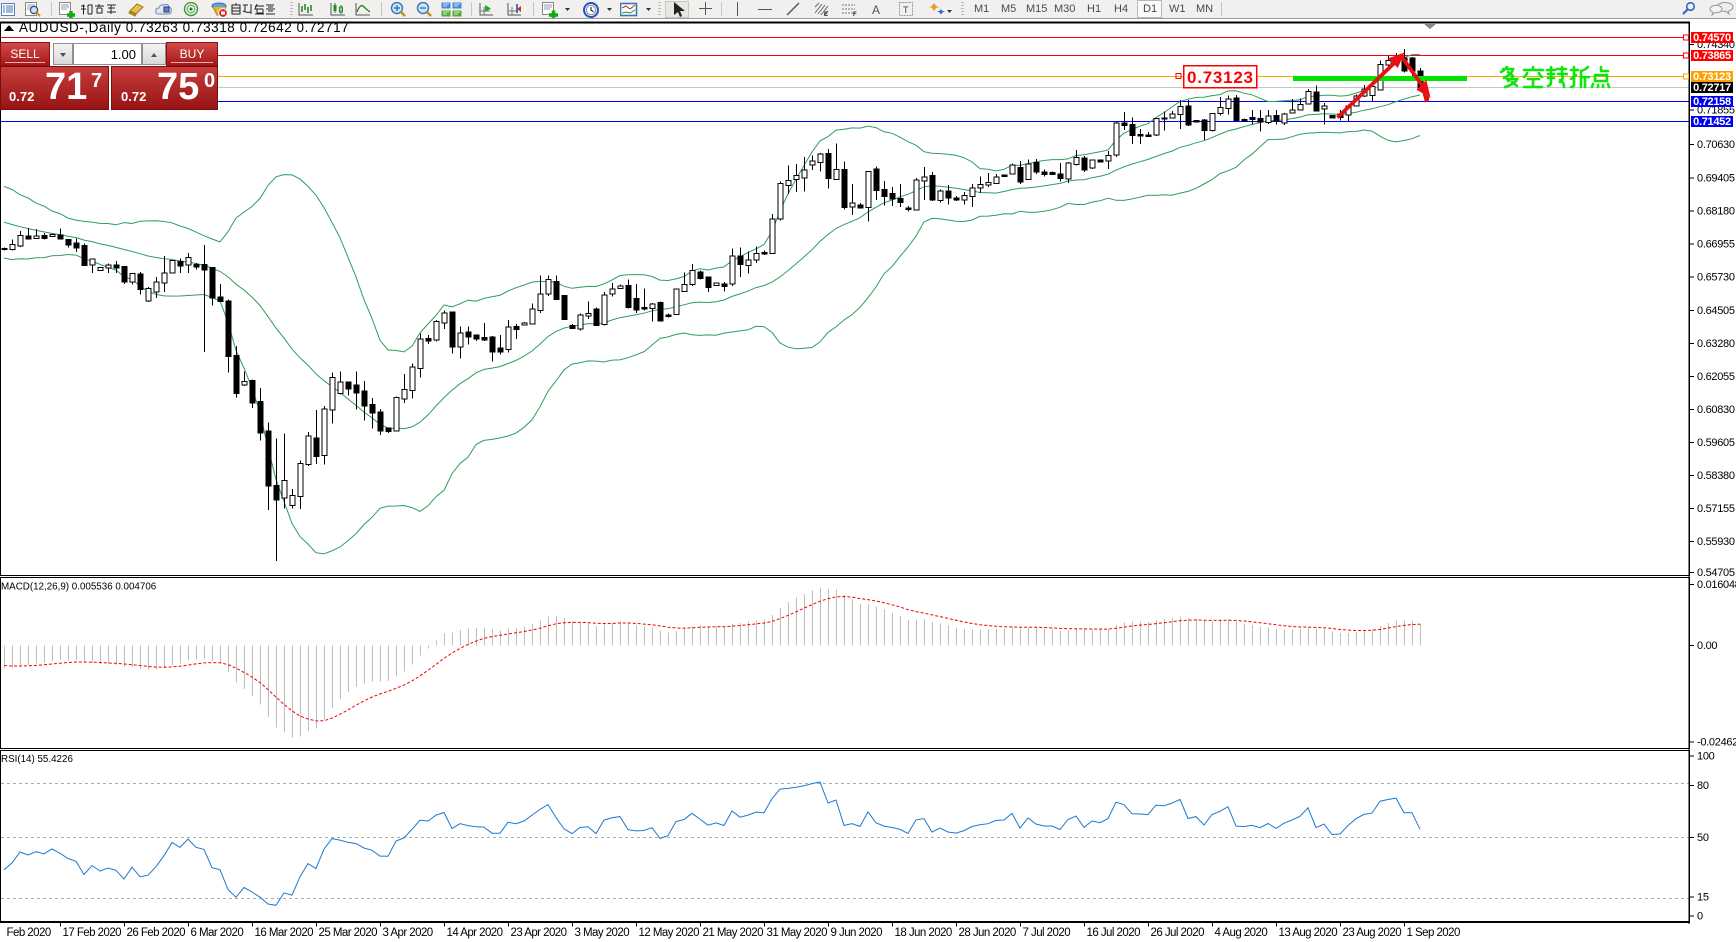  I want to click on svg-text:MACD(12,26,9) 0.005536 0.00470: MACD(12,26,9) 0.005536 0.004706, so click(79, 587).